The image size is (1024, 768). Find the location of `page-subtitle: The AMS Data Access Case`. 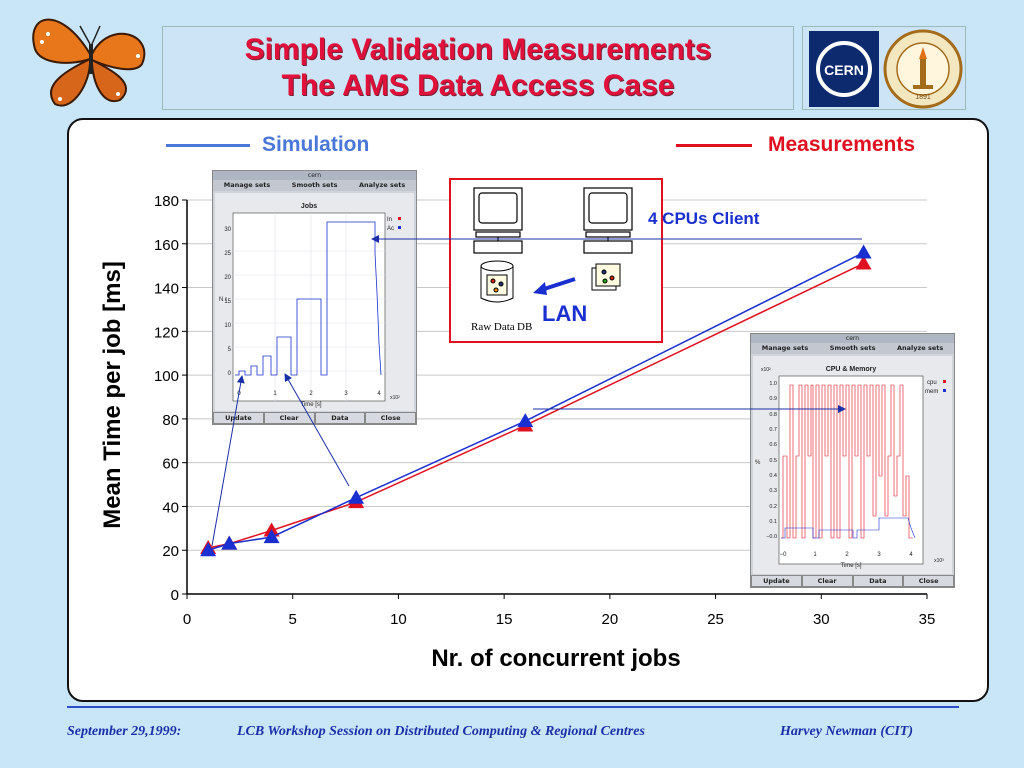

page-subtitle: The AMS Data Access Case is located at coordinates (478, 85).